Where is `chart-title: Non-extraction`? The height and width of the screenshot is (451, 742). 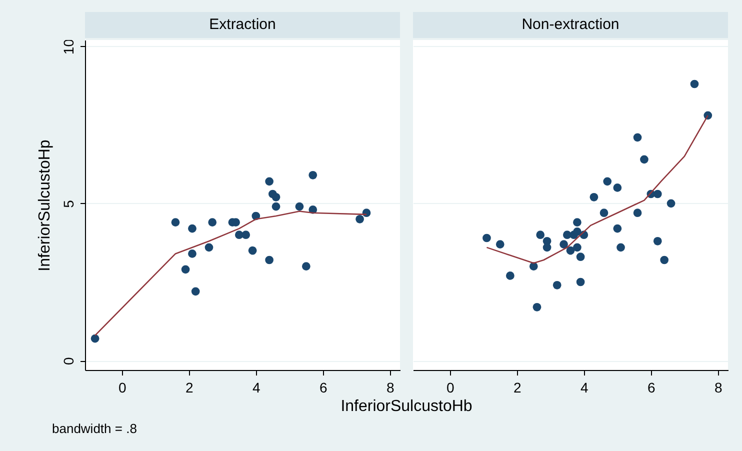
chart-title: Non-extraction is located at coordinates (570, 25).